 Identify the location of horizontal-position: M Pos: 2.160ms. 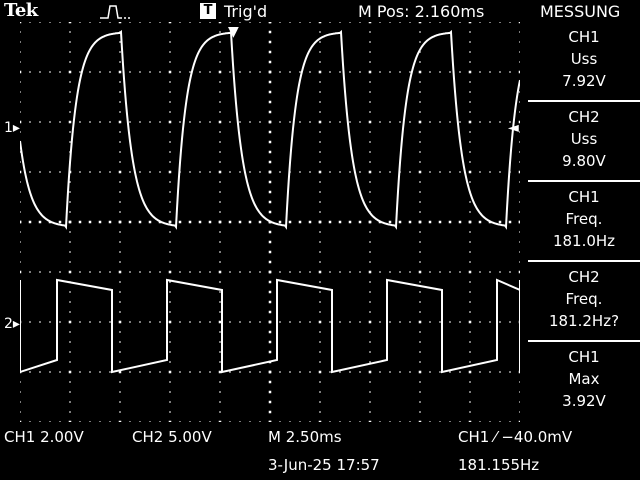
(421, 11).